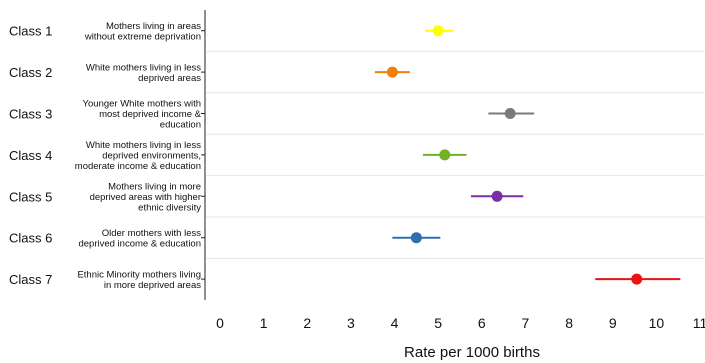 Image resolution: width=705 pixels, height=363 pixels. What do you see at coordinates (351, 323) in the screenshot?
I see `x-tick-label: 3` at bounding box center [351, 323].